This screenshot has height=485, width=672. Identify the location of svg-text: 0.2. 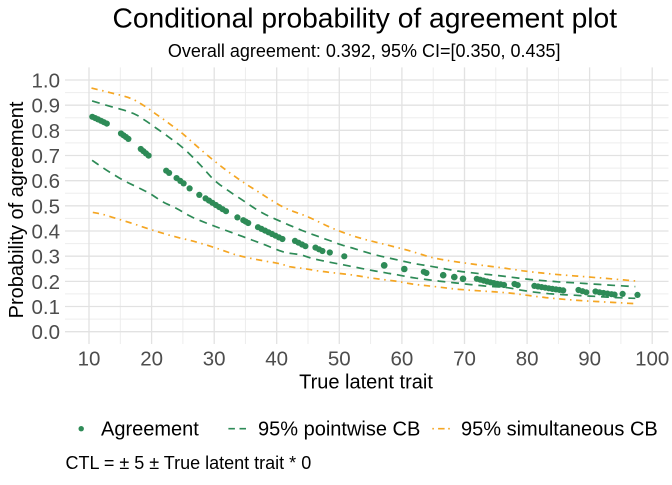
(46, 282).